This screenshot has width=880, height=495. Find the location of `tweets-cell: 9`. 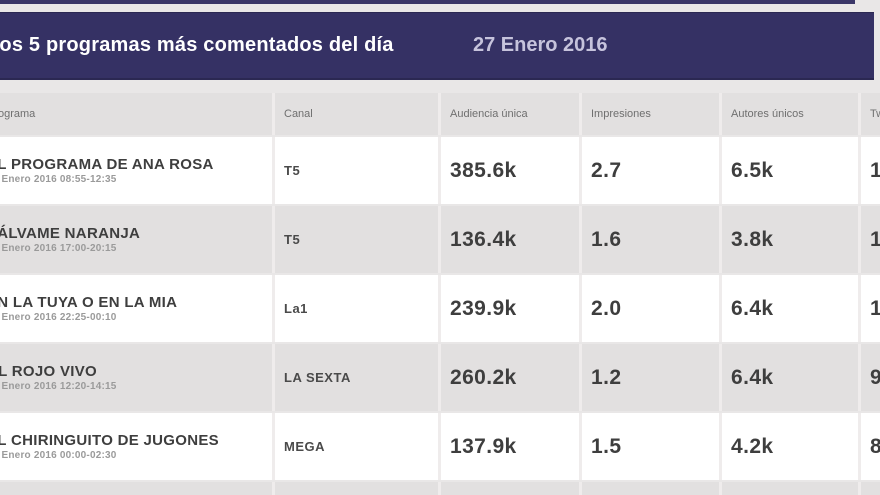

tweets-cell: 9 is located at coordinates (870, 377).